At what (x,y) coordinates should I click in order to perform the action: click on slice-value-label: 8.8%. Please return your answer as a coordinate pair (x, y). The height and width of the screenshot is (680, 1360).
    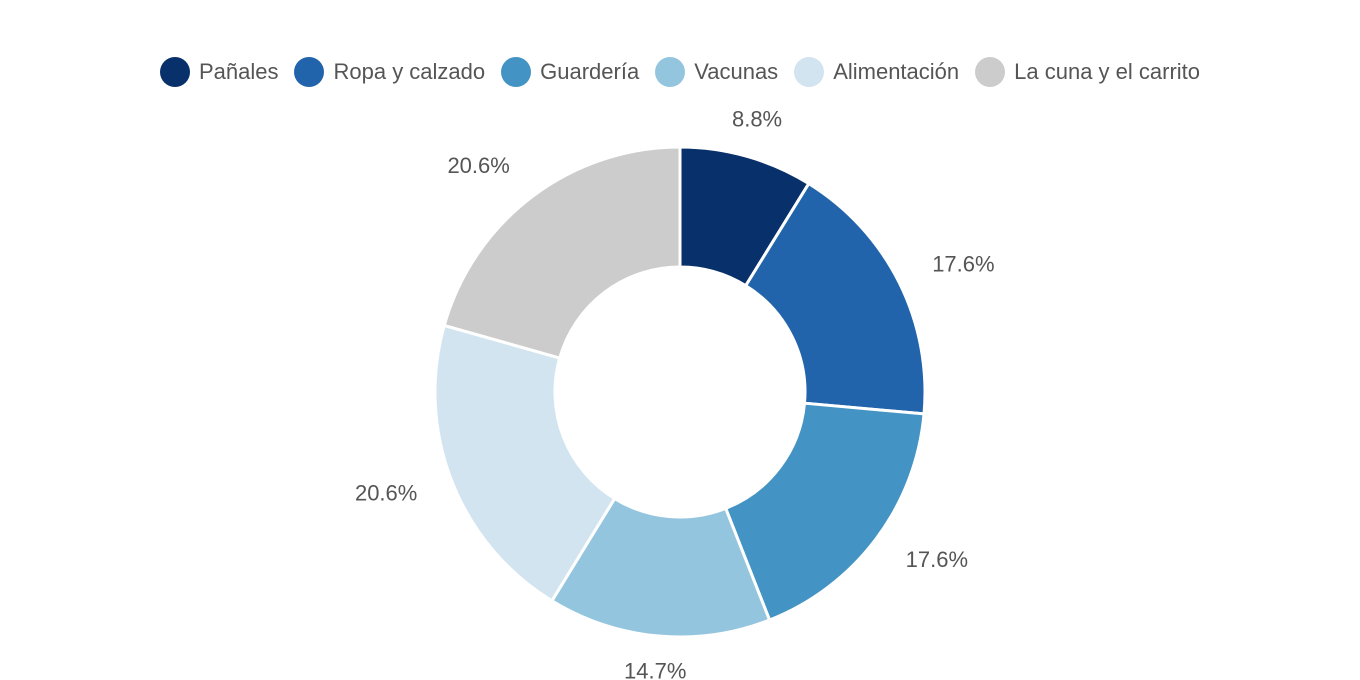
    Looking at the image, I should click on (757, 119).